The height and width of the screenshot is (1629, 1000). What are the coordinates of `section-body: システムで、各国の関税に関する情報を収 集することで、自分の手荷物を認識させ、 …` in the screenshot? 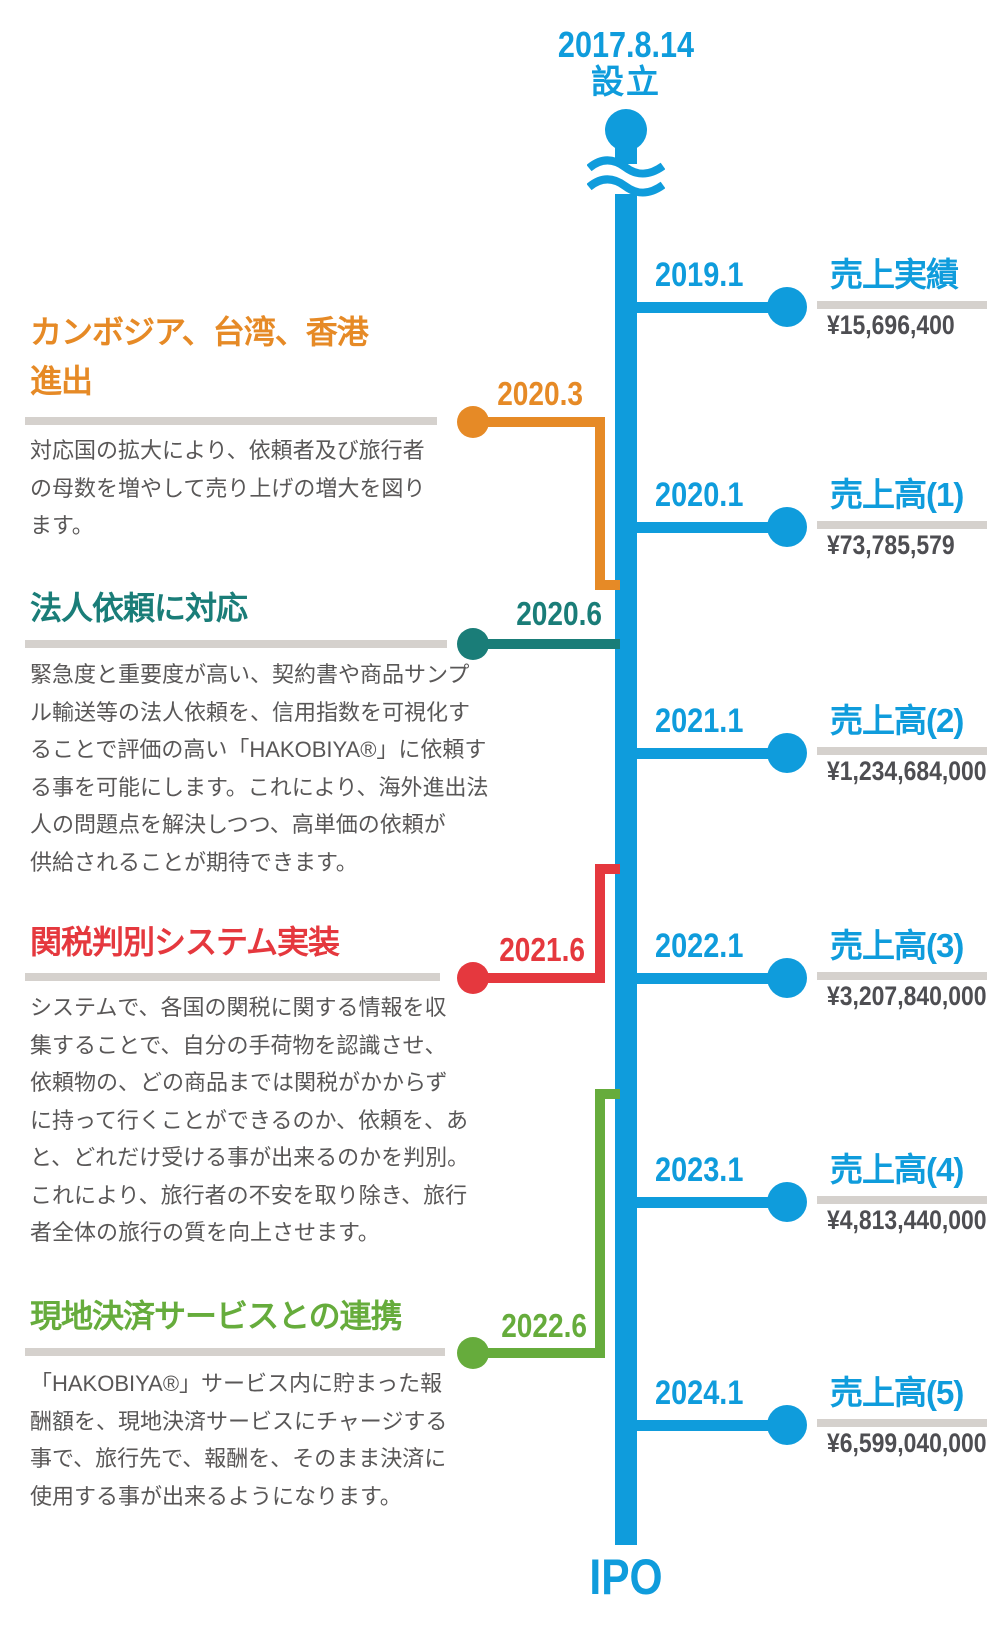 It's located at (250, 1120).